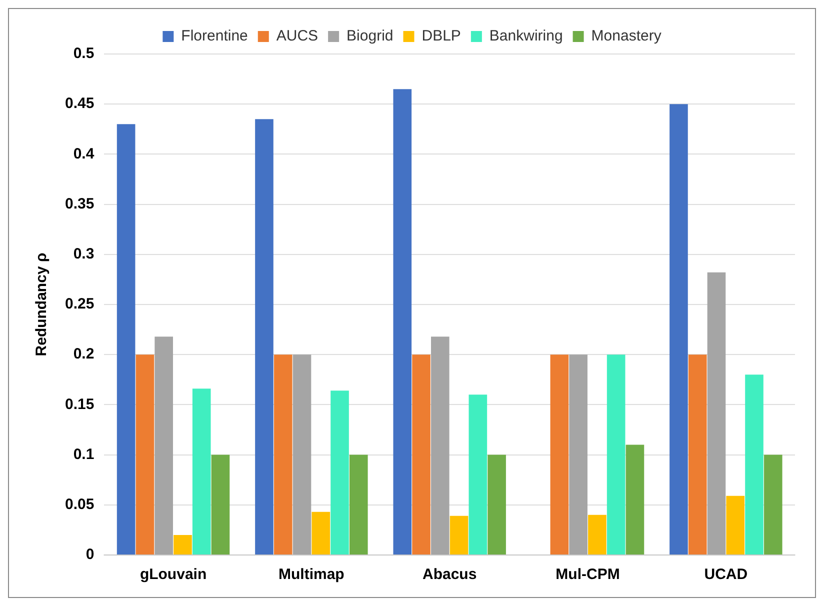 The height and width of the screenshot is (604, 824). Describe the element at coordinates (726, 575) in the screenshot. I see `x-tick-label: UCAD` at that location.